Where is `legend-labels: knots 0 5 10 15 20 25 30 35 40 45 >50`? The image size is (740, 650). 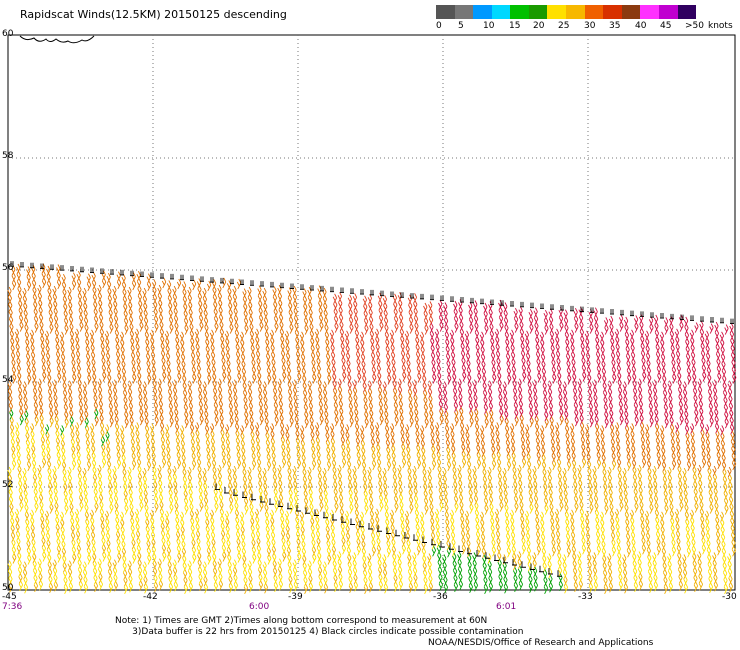 legend-labels: knots 0 5 10 15 20 25 30 35 40 45 >50 is located at coordinates (584, 26).